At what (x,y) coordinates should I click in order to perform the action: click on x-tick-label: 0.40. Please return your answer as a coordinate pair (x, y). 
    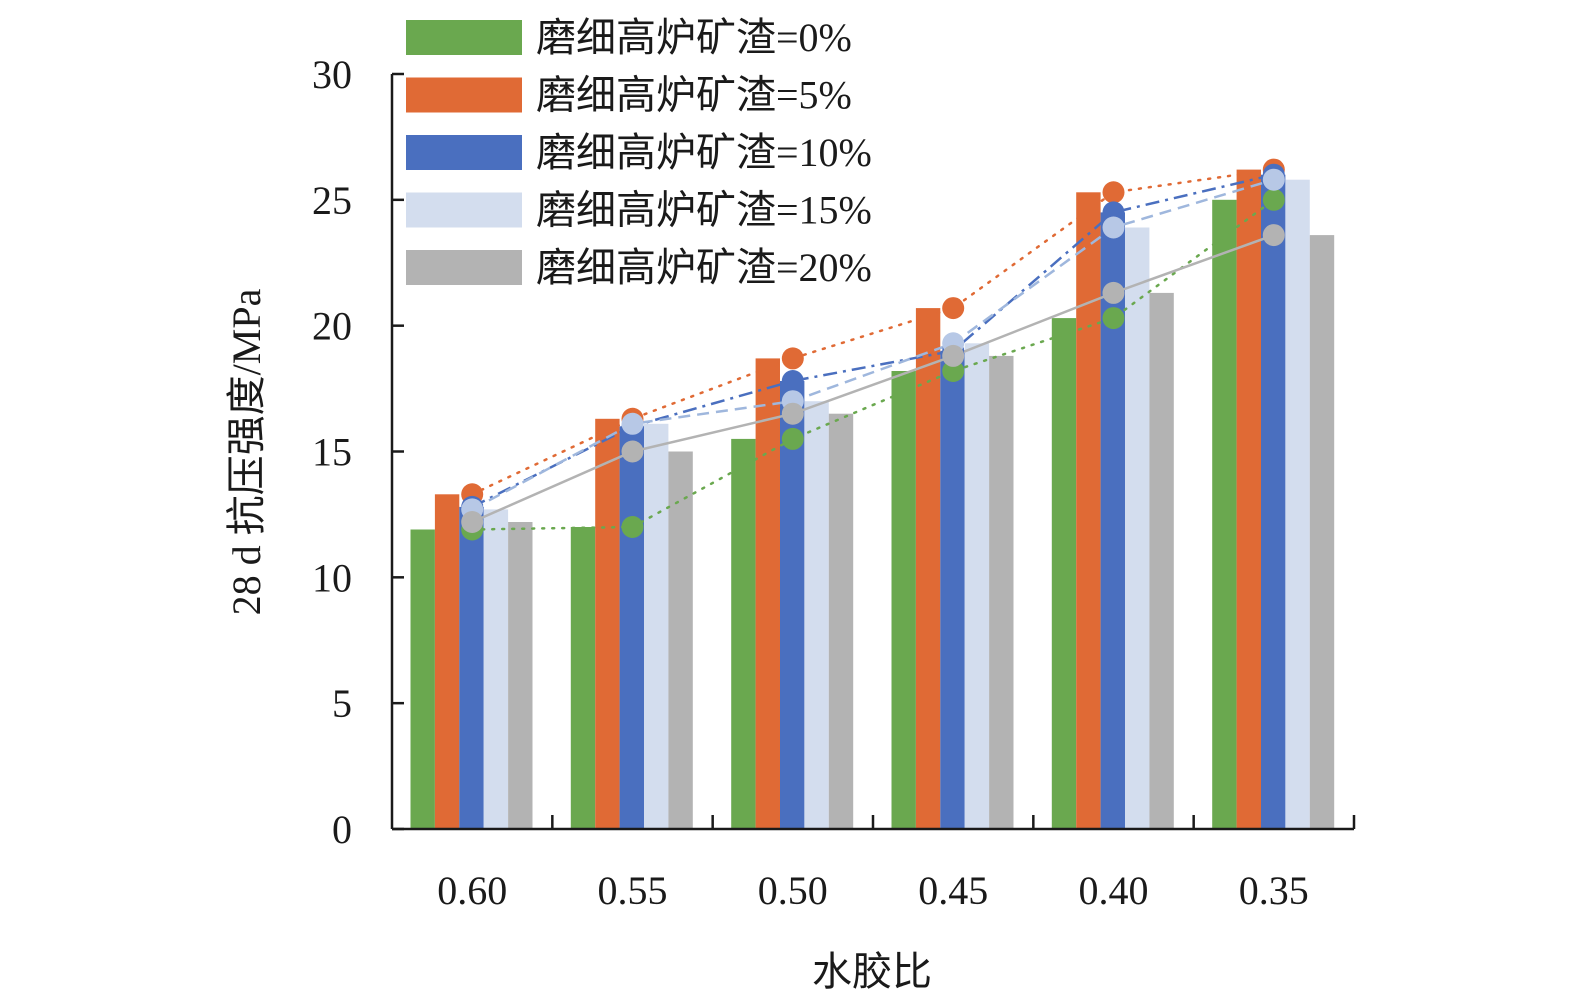
    Looking at the image, I should click on (1114, 890).